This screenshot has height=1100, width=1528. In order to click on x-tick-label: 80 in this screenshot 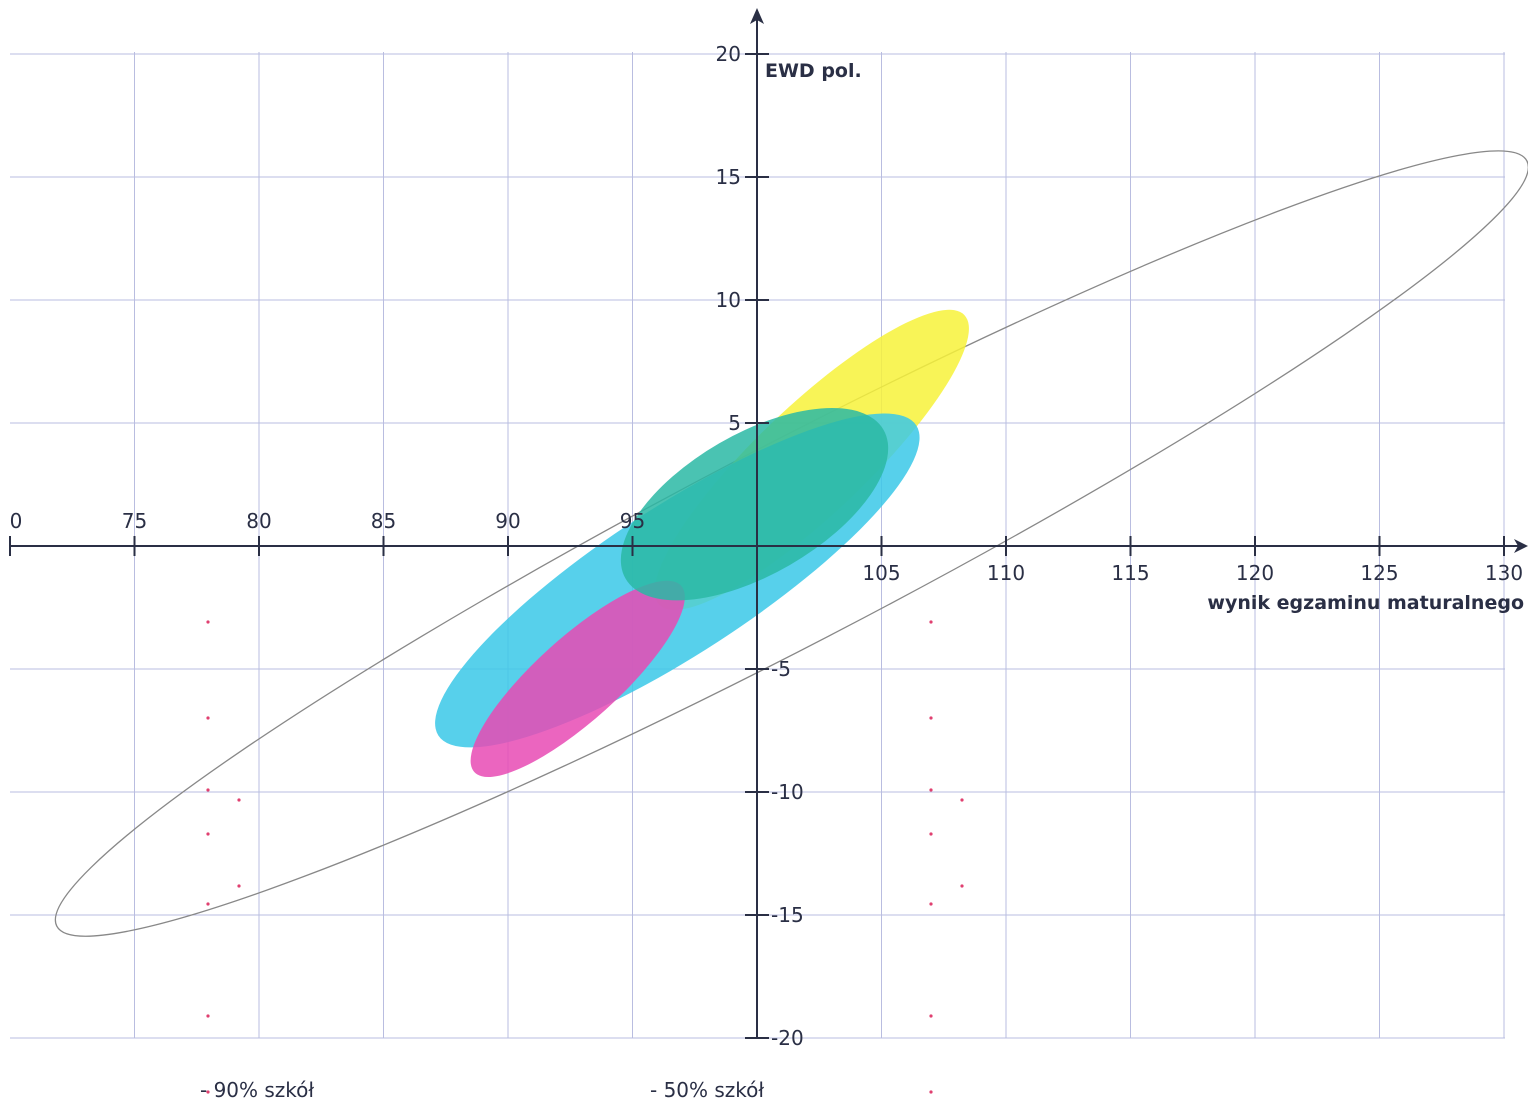, I will do `click(258, 521)`.